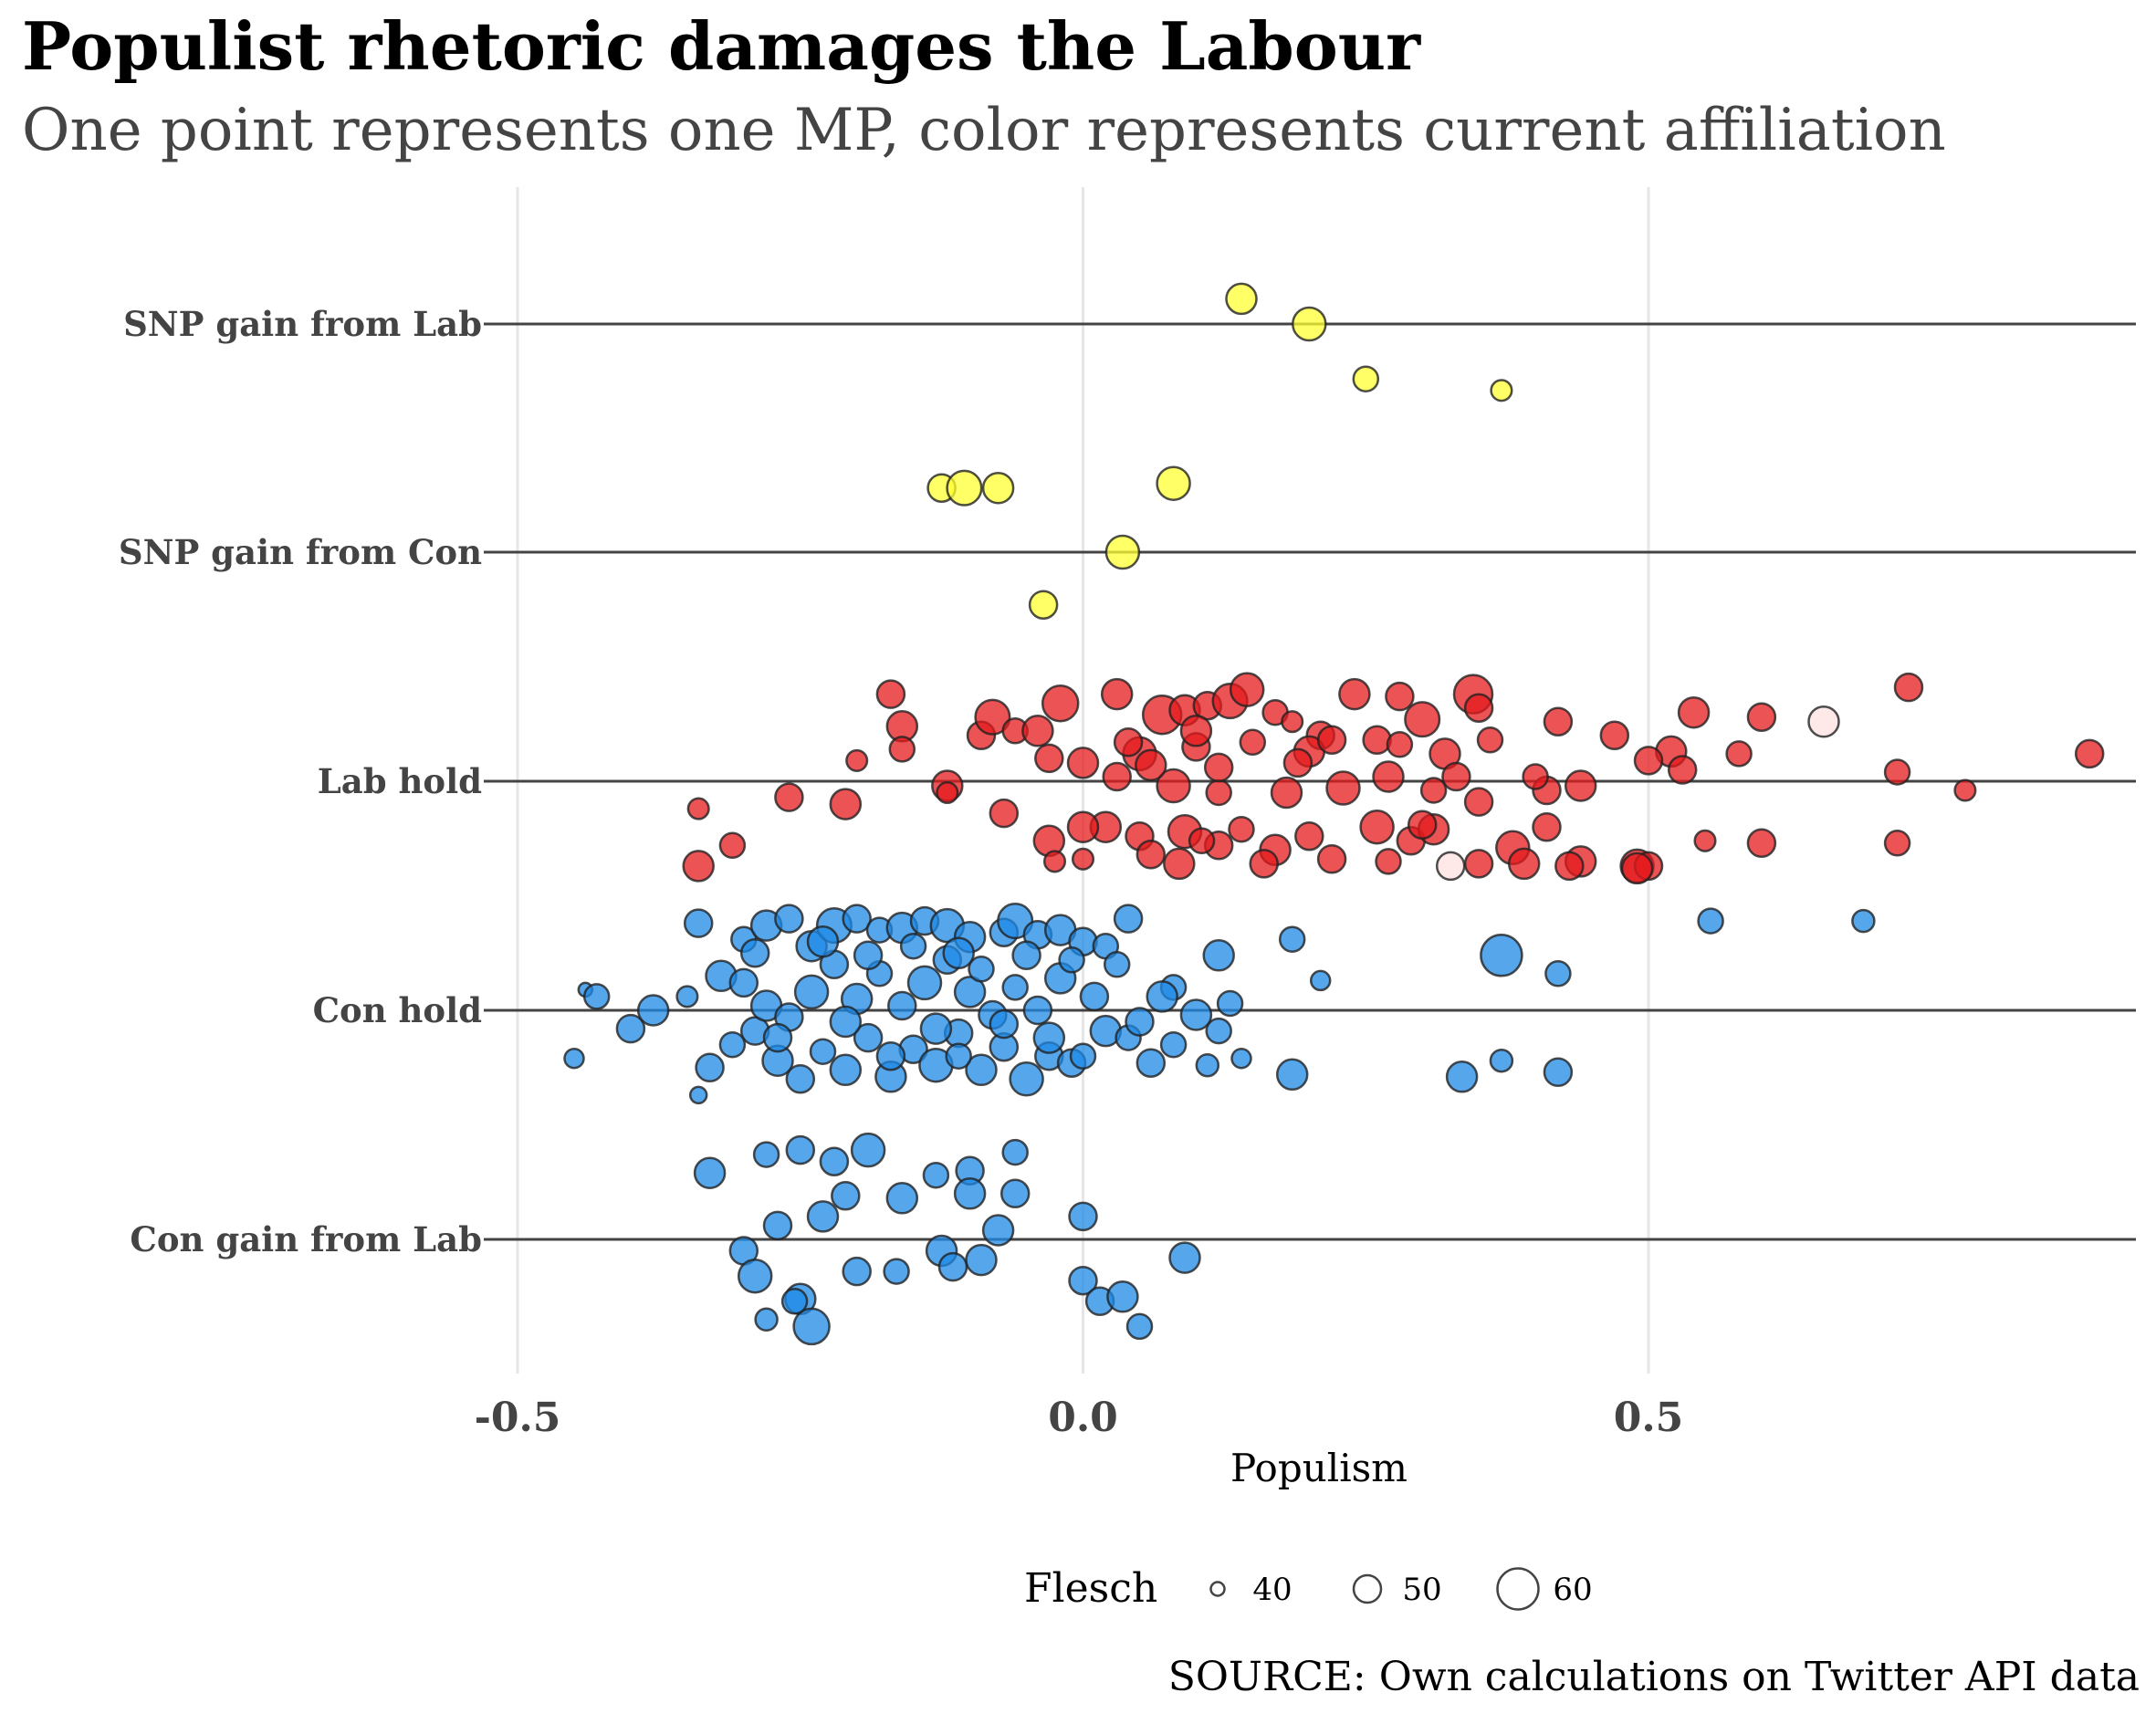 This screenshot has height=1724, width=2156. Describe the element at coordinates (1649, 1418) in the screenshot. I see `x-tick-label: 0.5` at that location.